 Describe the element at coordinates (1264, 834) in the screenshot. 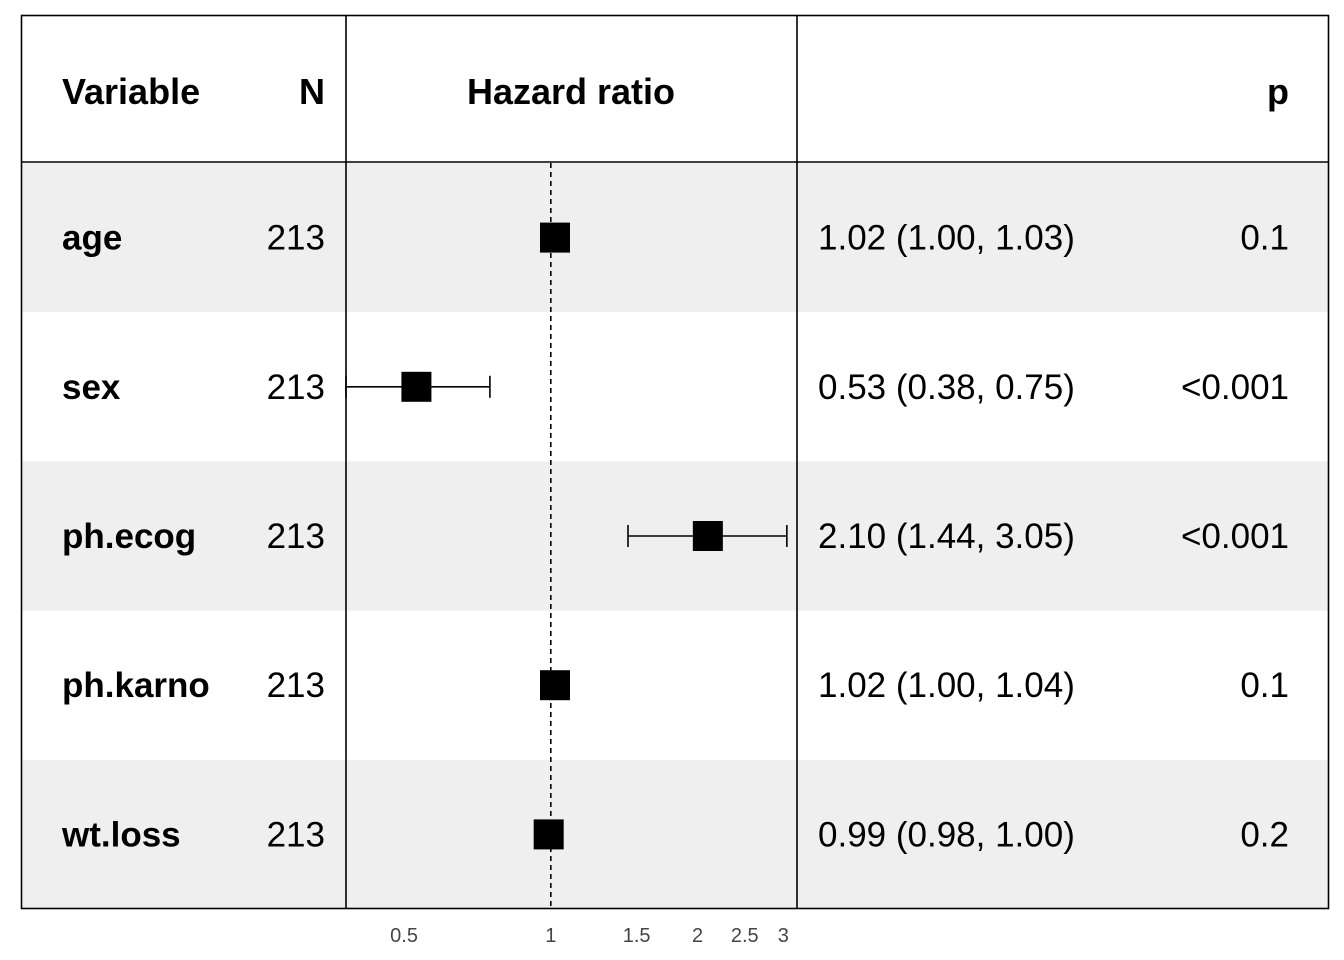

I see `row-p-value: 0.2` at that location.